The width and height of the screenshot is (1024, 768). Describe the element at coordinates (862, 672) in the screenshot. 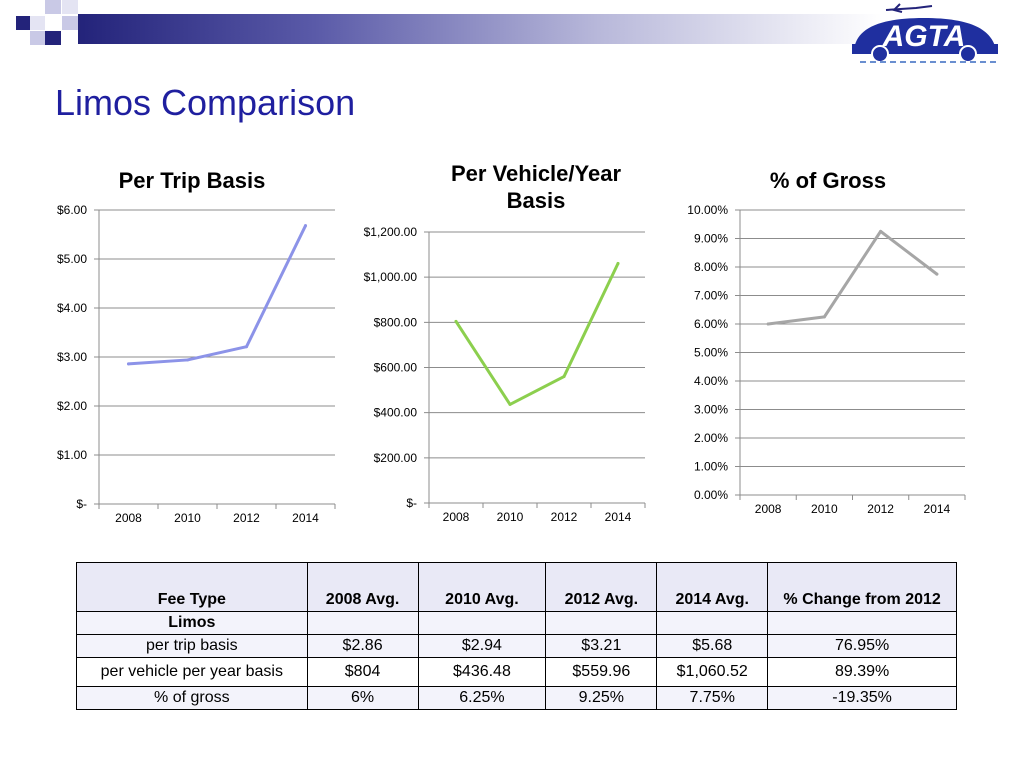

I see `table-cell: 89.39%` at that location.